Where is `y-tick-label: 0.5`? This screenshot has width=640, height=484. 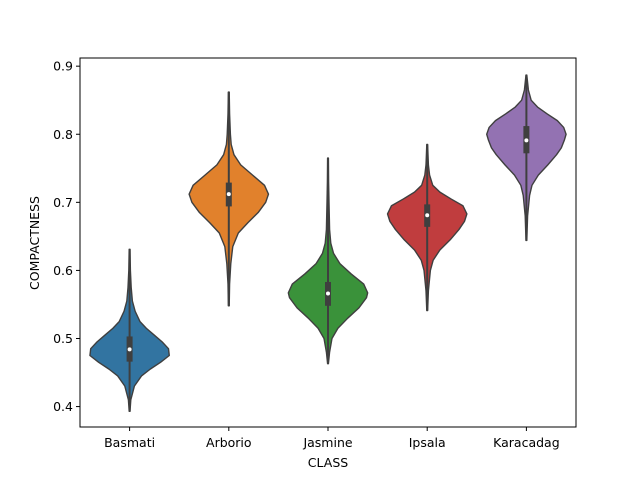
y-tick-label: 0.5 is located at coordinates (63, 338).